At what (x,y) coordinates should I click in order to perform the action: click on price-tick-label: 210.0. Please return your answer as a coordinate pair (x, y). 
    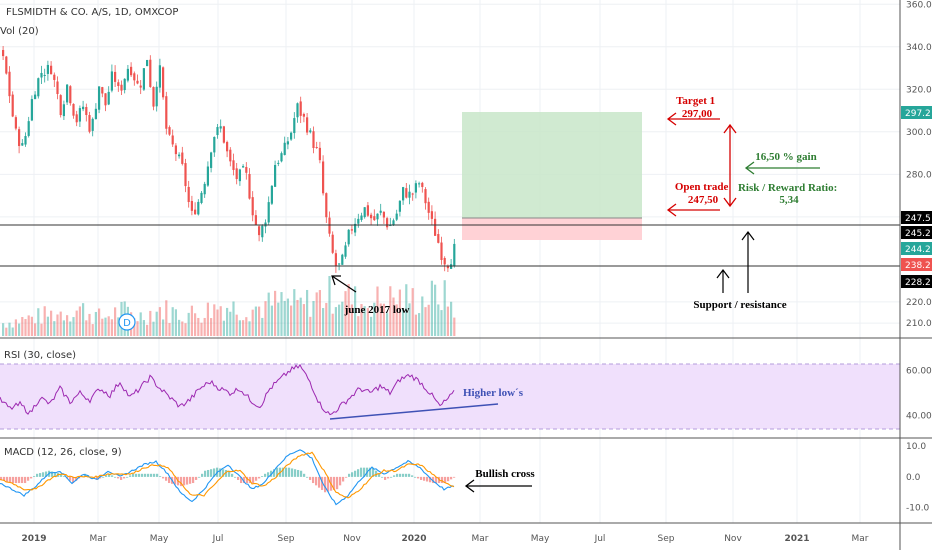
    Looking at the image, I should click on (919, 324).